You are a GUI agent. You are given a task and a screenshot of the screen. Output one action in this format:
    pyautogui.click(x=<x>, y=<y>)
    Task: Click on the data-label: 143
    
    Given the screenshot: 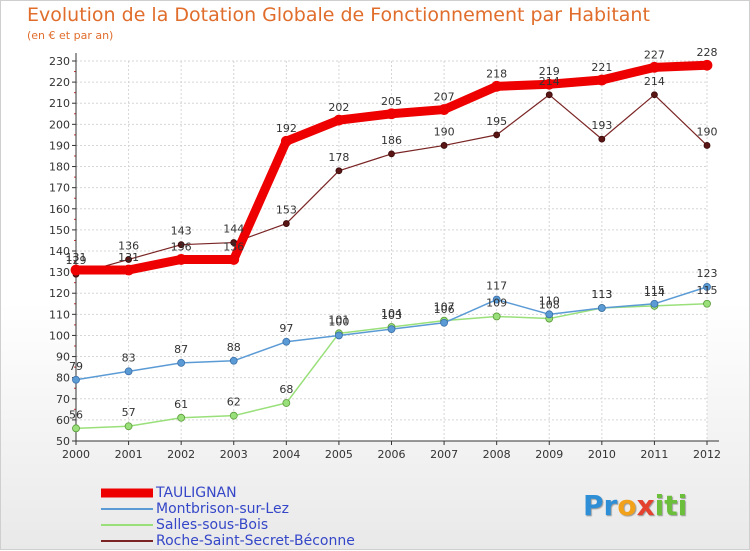 What is the action you would take?
    pyautogui.click(x=181, y=231)
    